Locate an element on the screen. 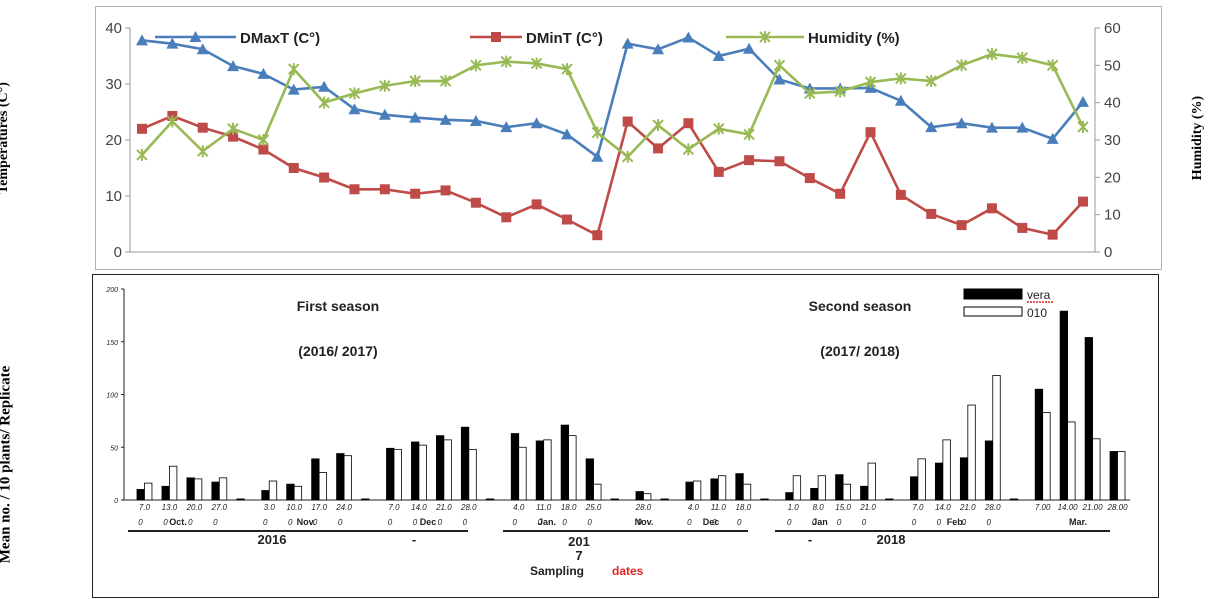  year-label: 2016 is located at coordinates (272, 539).